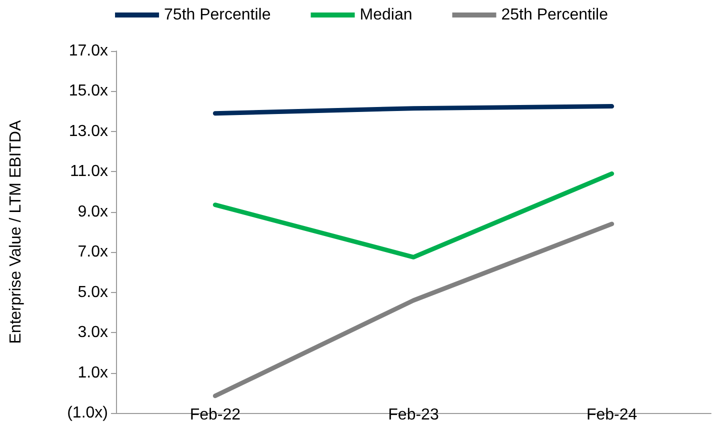  Describe the element at coordinates (413, 415) in the screenshot. I see `x-tick-label: Feb-23` at that location.